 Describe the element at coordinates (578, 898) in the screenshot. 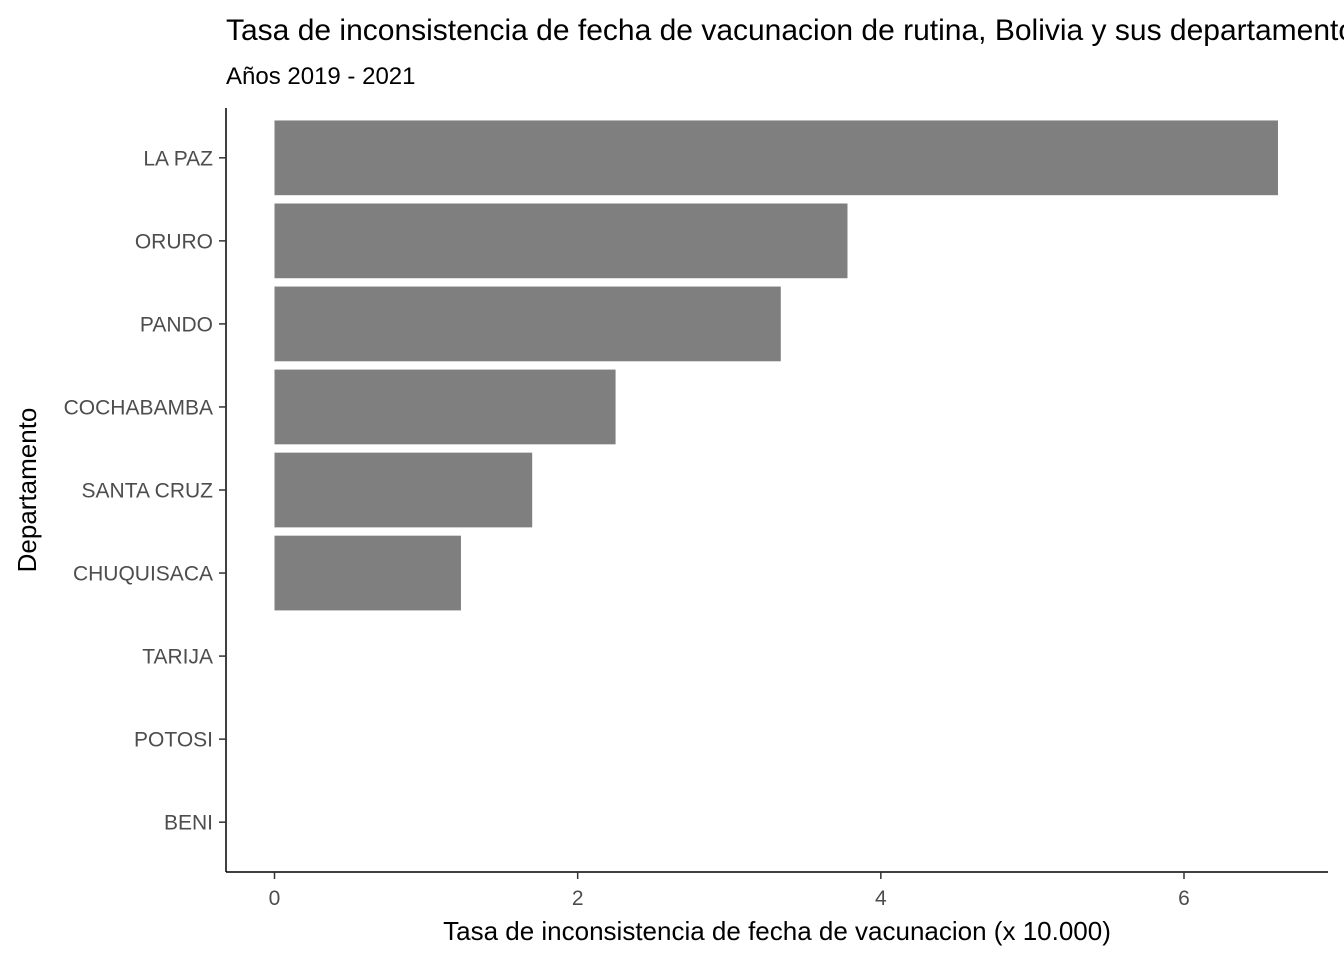

I see `x-tick-label: 2` at that location.